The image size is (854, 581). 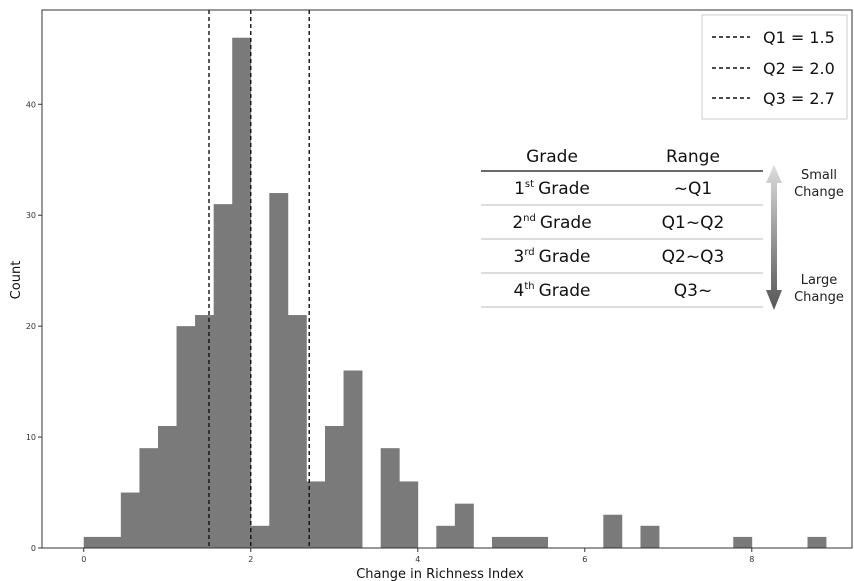 I want to click on table-row-4-grade: 4th Grade, so click(x=552, y=291).